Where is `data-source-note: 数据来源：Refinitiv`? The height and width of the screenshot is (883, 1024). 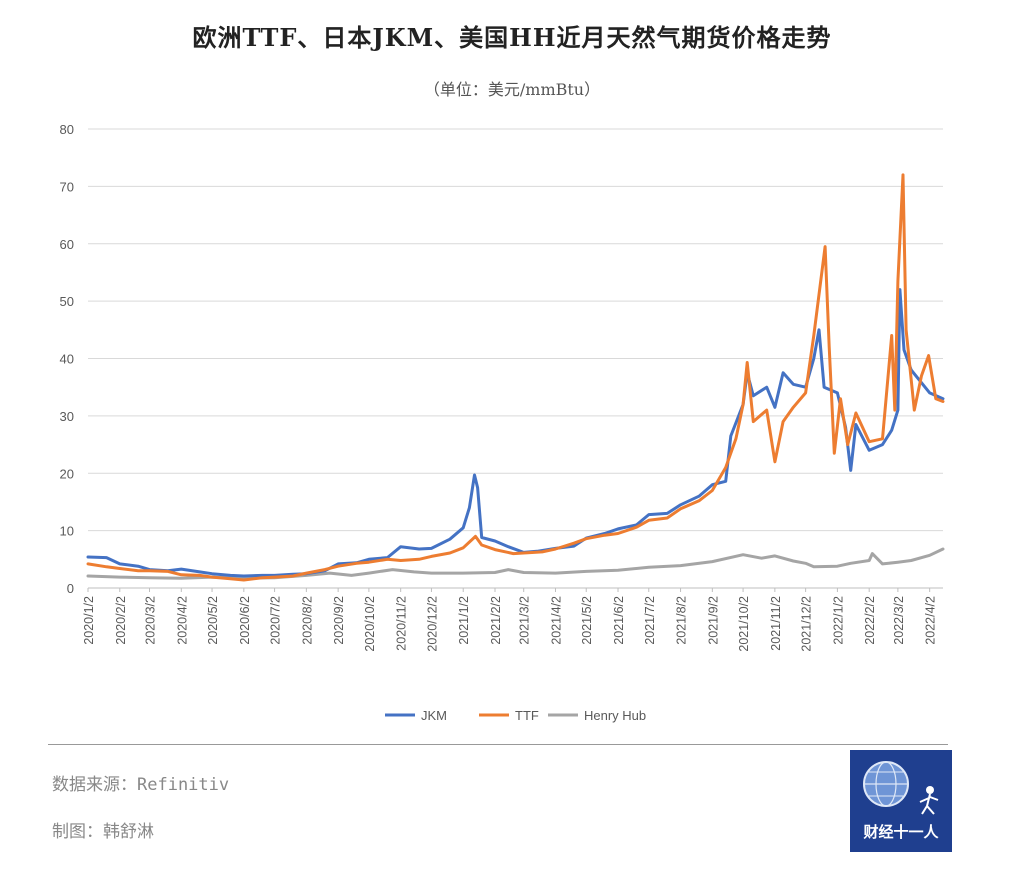 data-source-note: 数据来源：Refinitiv is located at coordinates (141, 785).